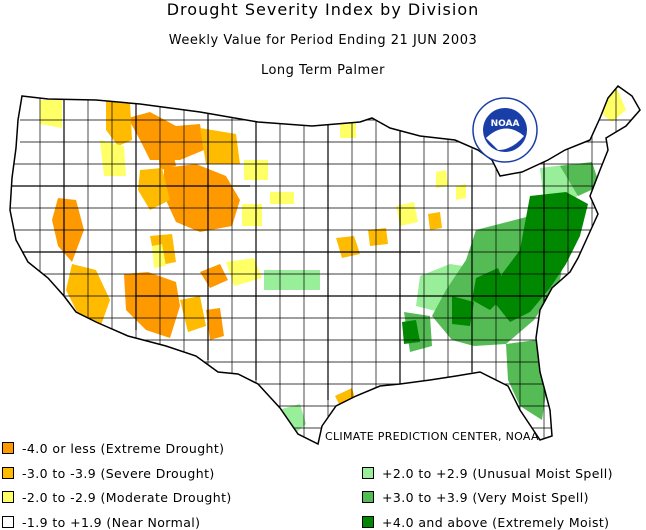  Describe the element at coordinates (505, 124) in the screenshot. I see `noaa-logo-text: NOAA` at that location.